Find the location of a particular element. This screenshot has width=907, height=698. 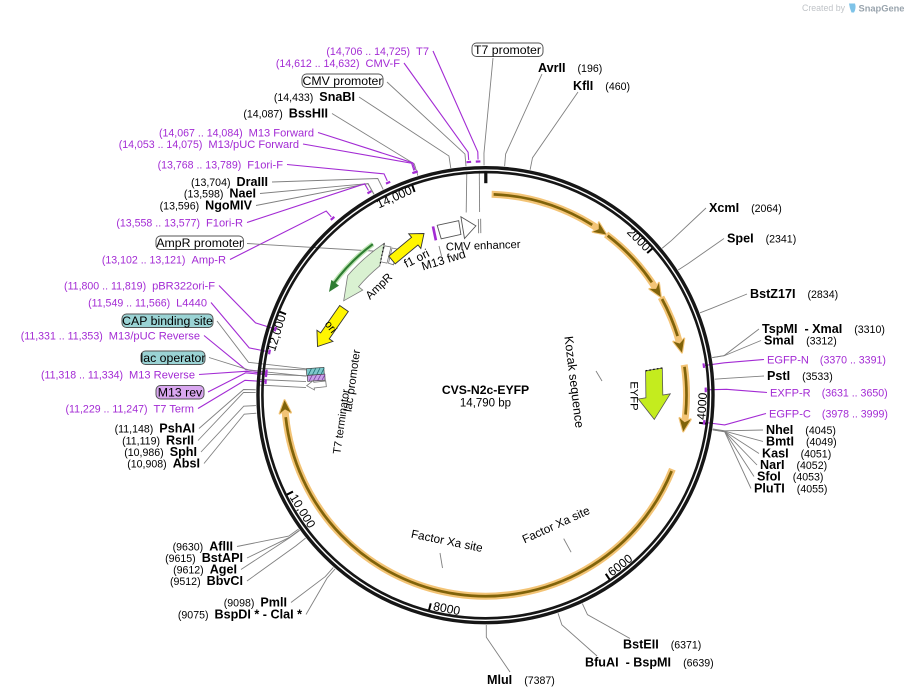

svg-text:(14,067 .. 14,084)M13 Forward: (14,067 .. 14,084) M13 Forward is located at coordinates (236, 134).